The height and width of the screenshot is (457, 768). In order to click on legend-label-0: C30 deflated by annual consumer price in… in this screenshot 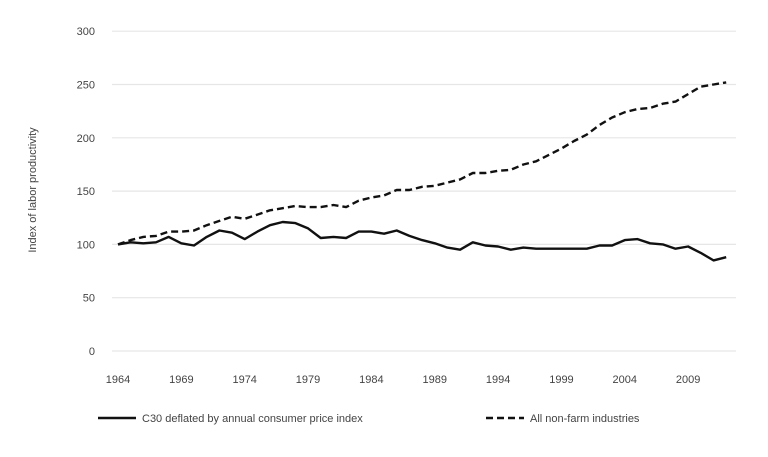, I will do `click(252, 419)`.